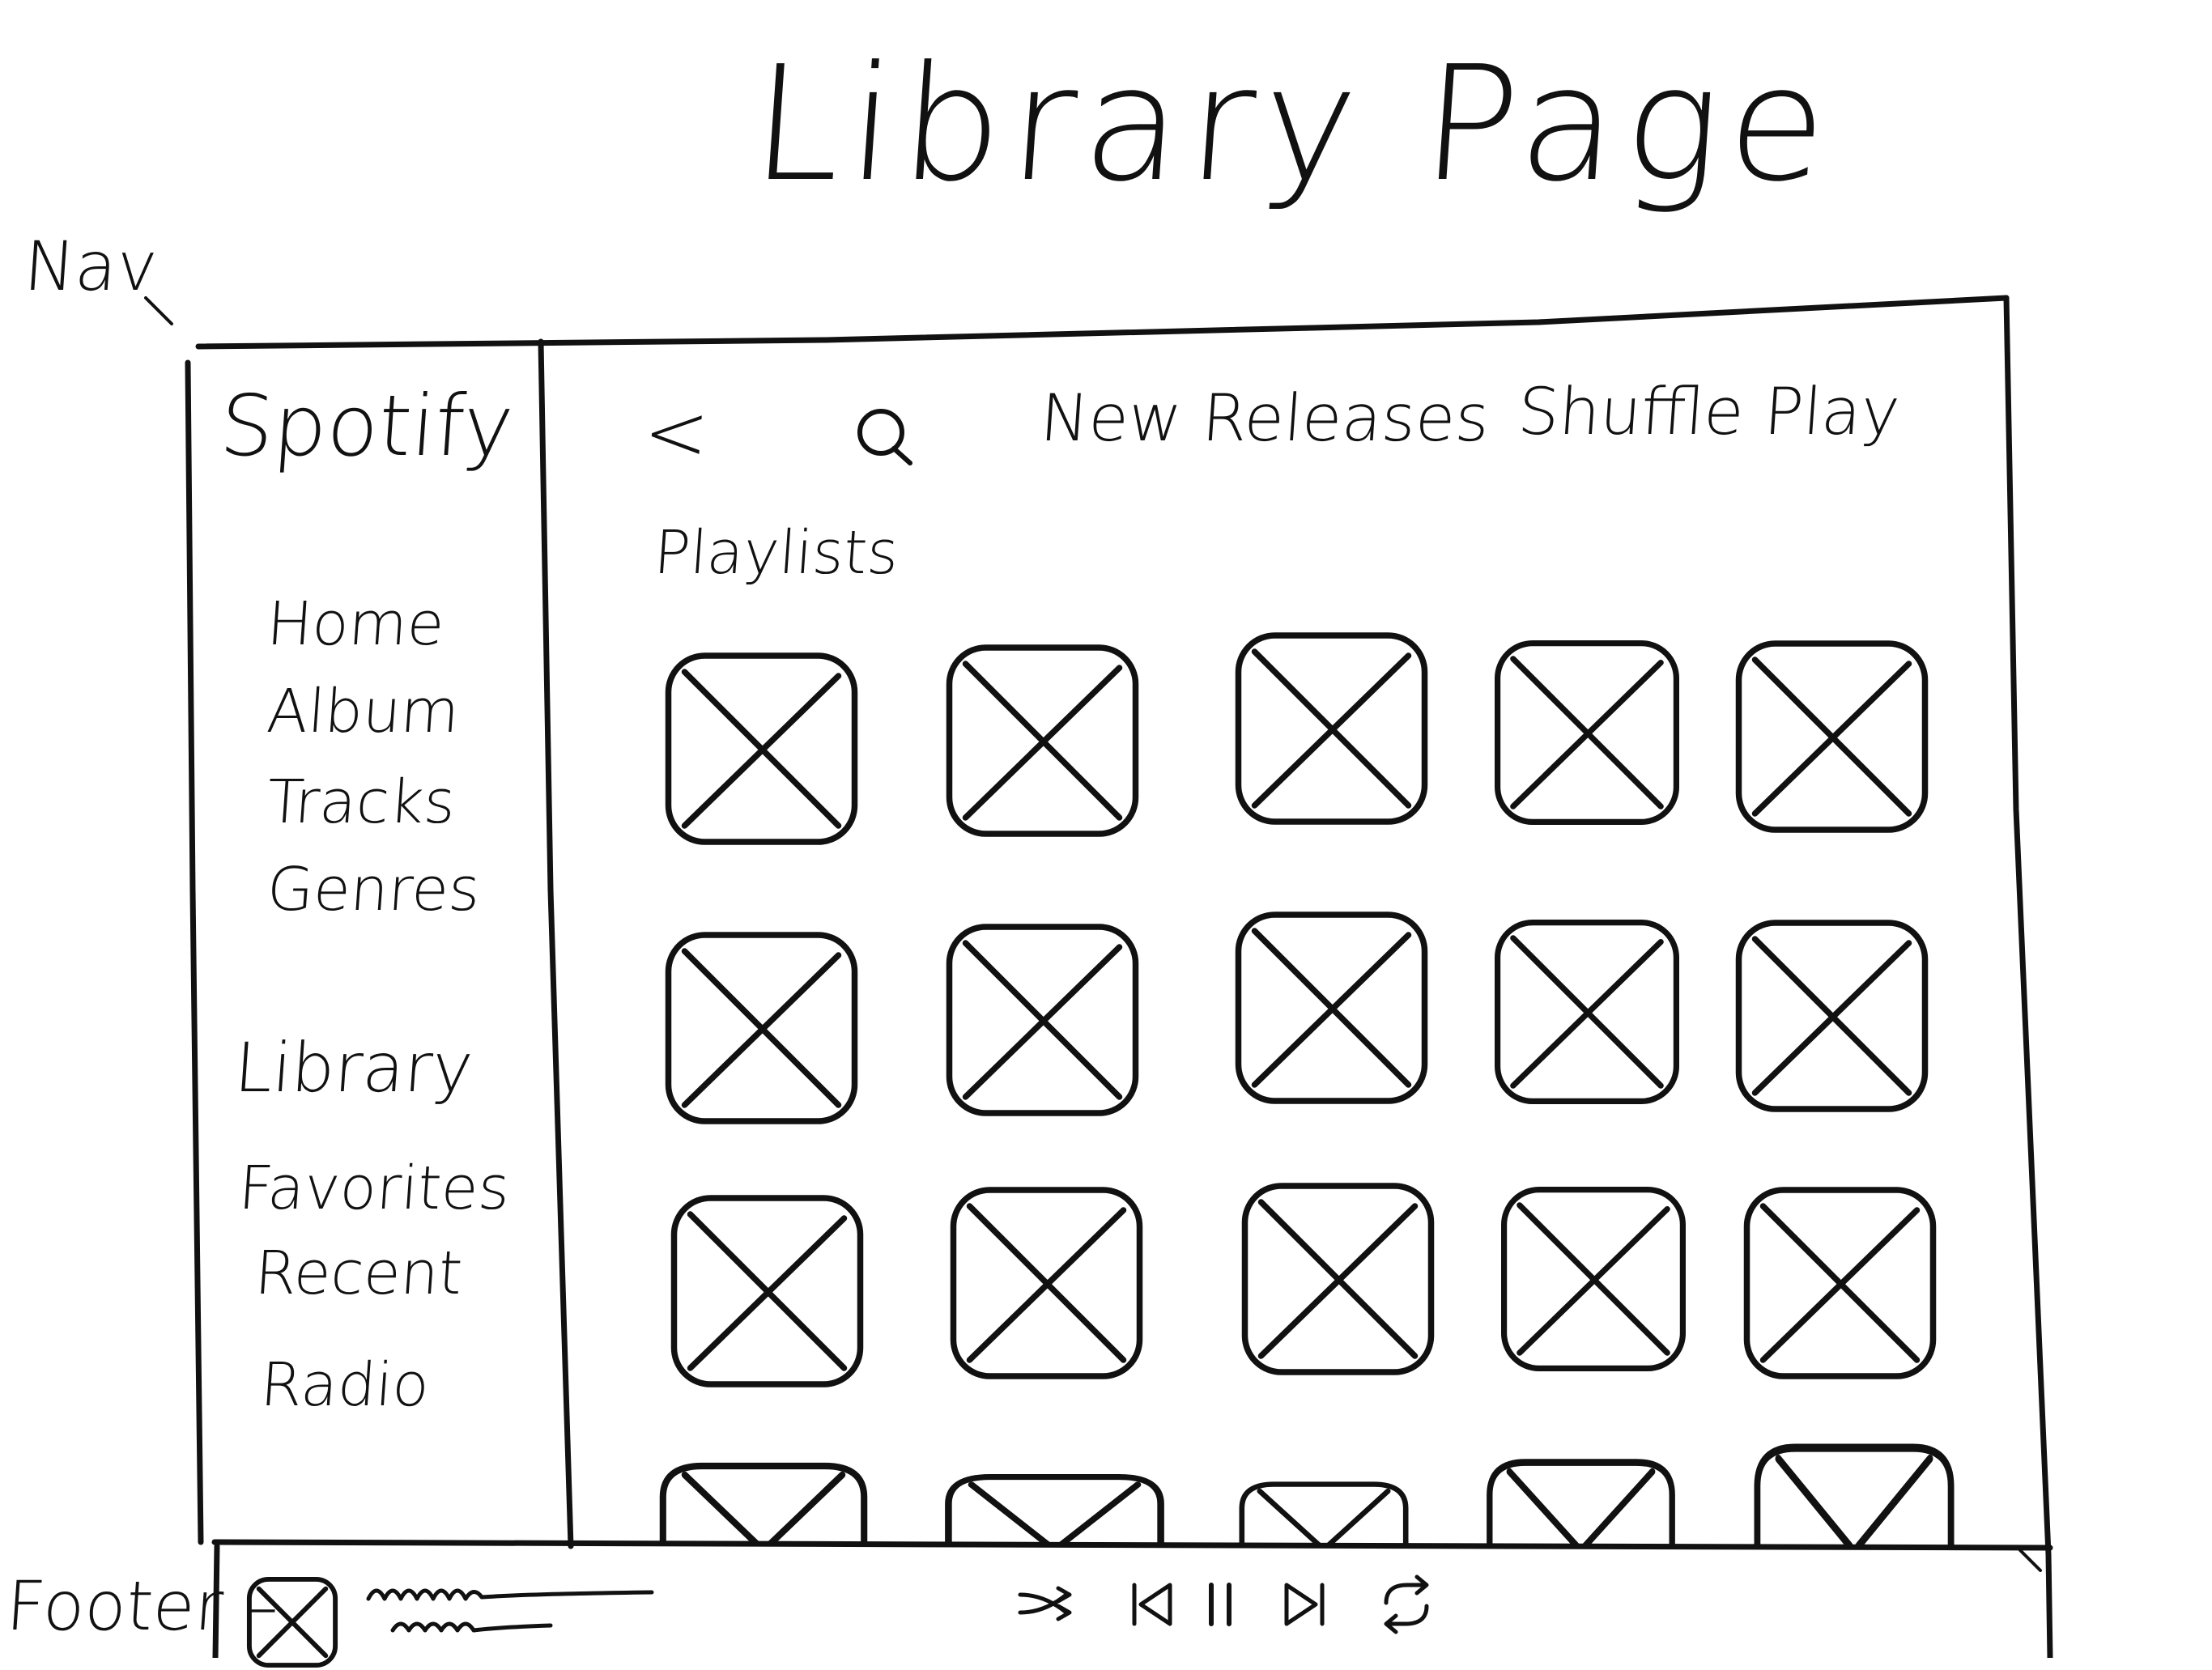 The width and height of the screenshot is (2212, 1670). I want to click on new-releases-link: New Releases, so click(1264, 418).